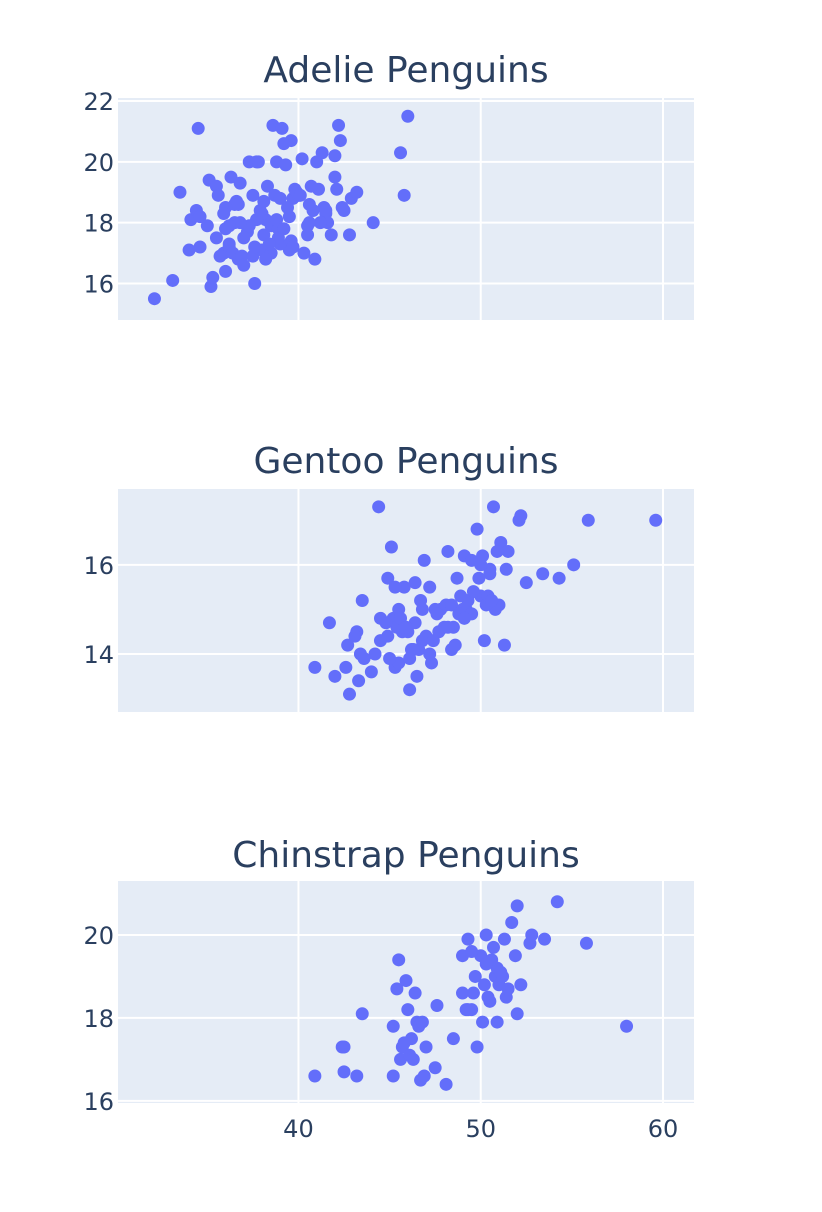 Image resolution: width=822 pixels, height=1212 pixels. I want to click on points-gentoo, so click(485, 600).